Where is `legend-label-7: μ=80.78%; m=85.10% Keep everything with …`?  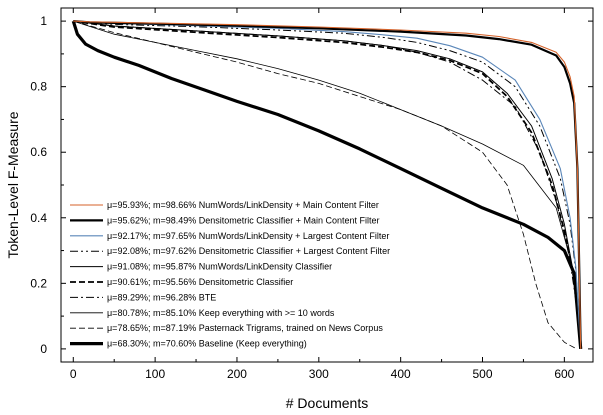
legend-label-7: μ=80.78%; m=85.10% Keep everything with … is located at coordinates (221, 313).